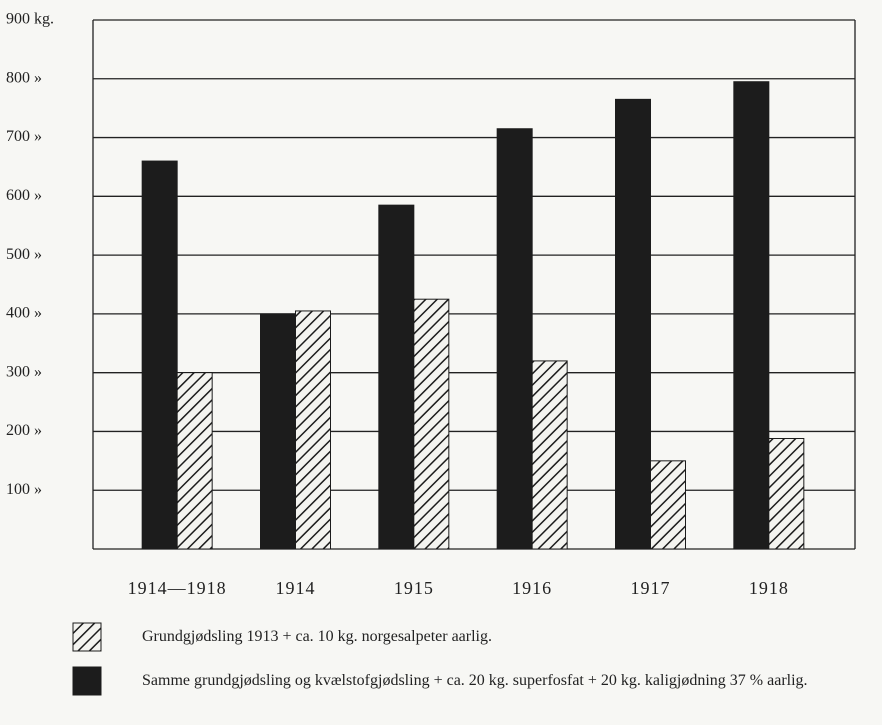 The image size is (882, 725). Describe the element at coordinates (414, 588) in the screenshot. I see `x-tick-label: 1915` at that location.